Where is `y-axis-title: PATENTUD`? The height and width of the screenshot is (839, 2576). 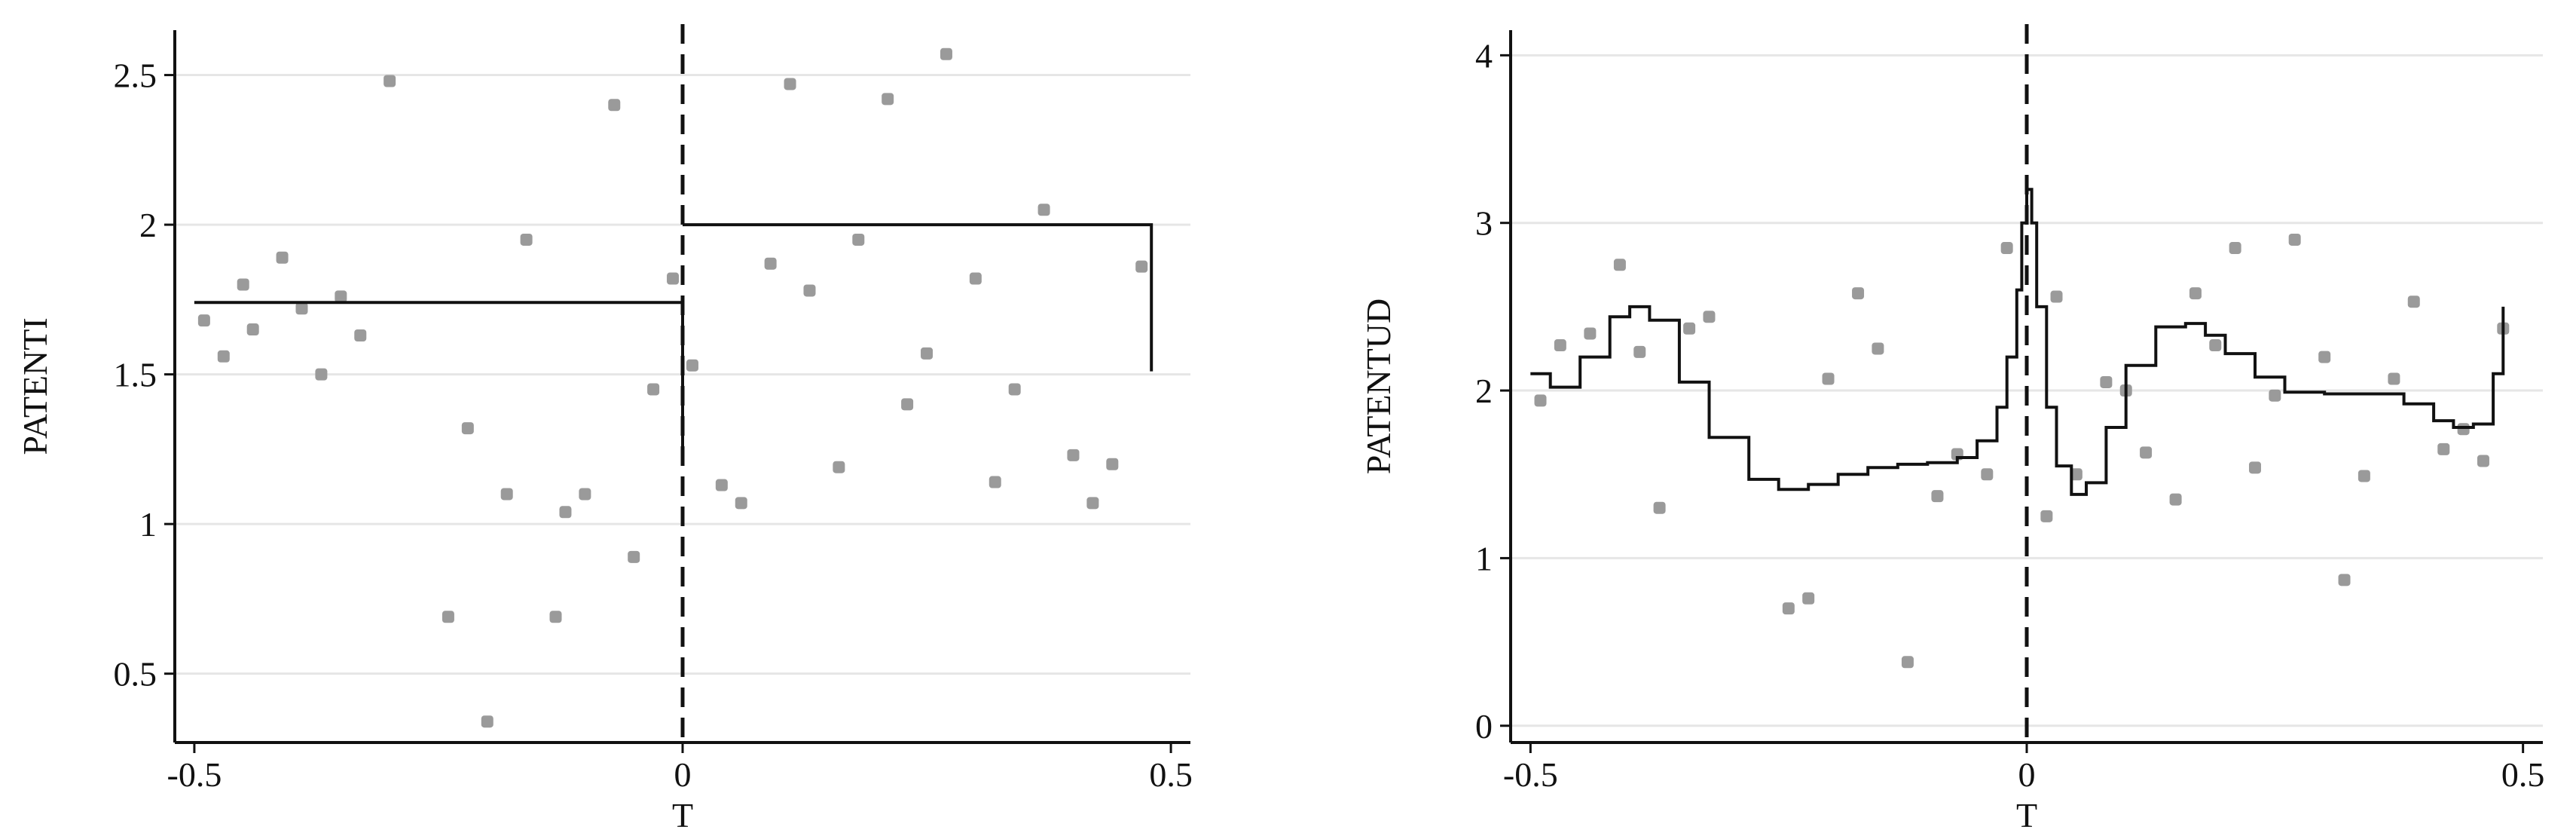
y-axis-title: PATENTUD is located at coordinates (1378, 386).